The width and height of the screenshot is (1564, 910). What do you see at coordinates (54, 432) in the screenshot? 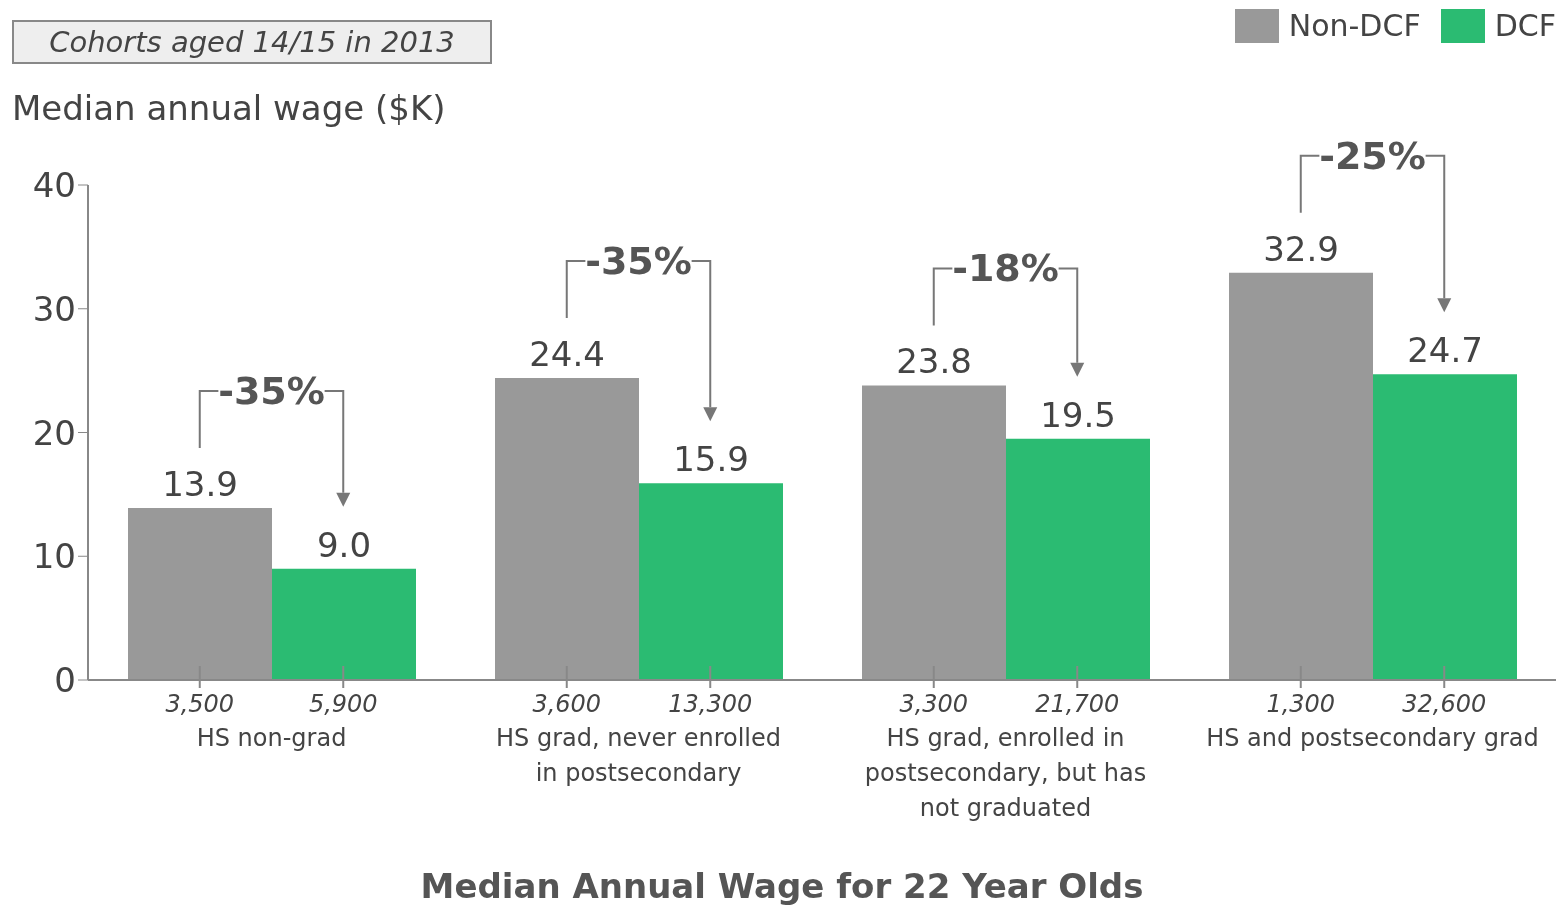
I see `y-tick-label: 20` at bounding box center [54, 432].